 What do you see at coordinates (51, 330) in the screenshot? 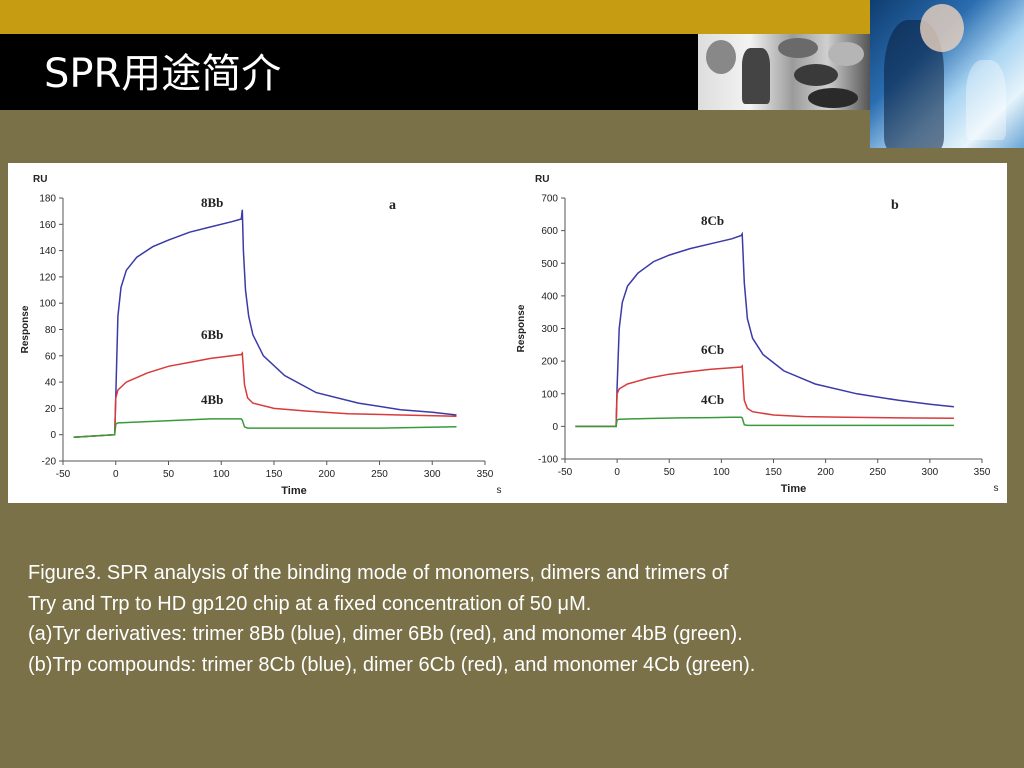
I see `y-tick-label: 80` at bounding box center [51, 330].